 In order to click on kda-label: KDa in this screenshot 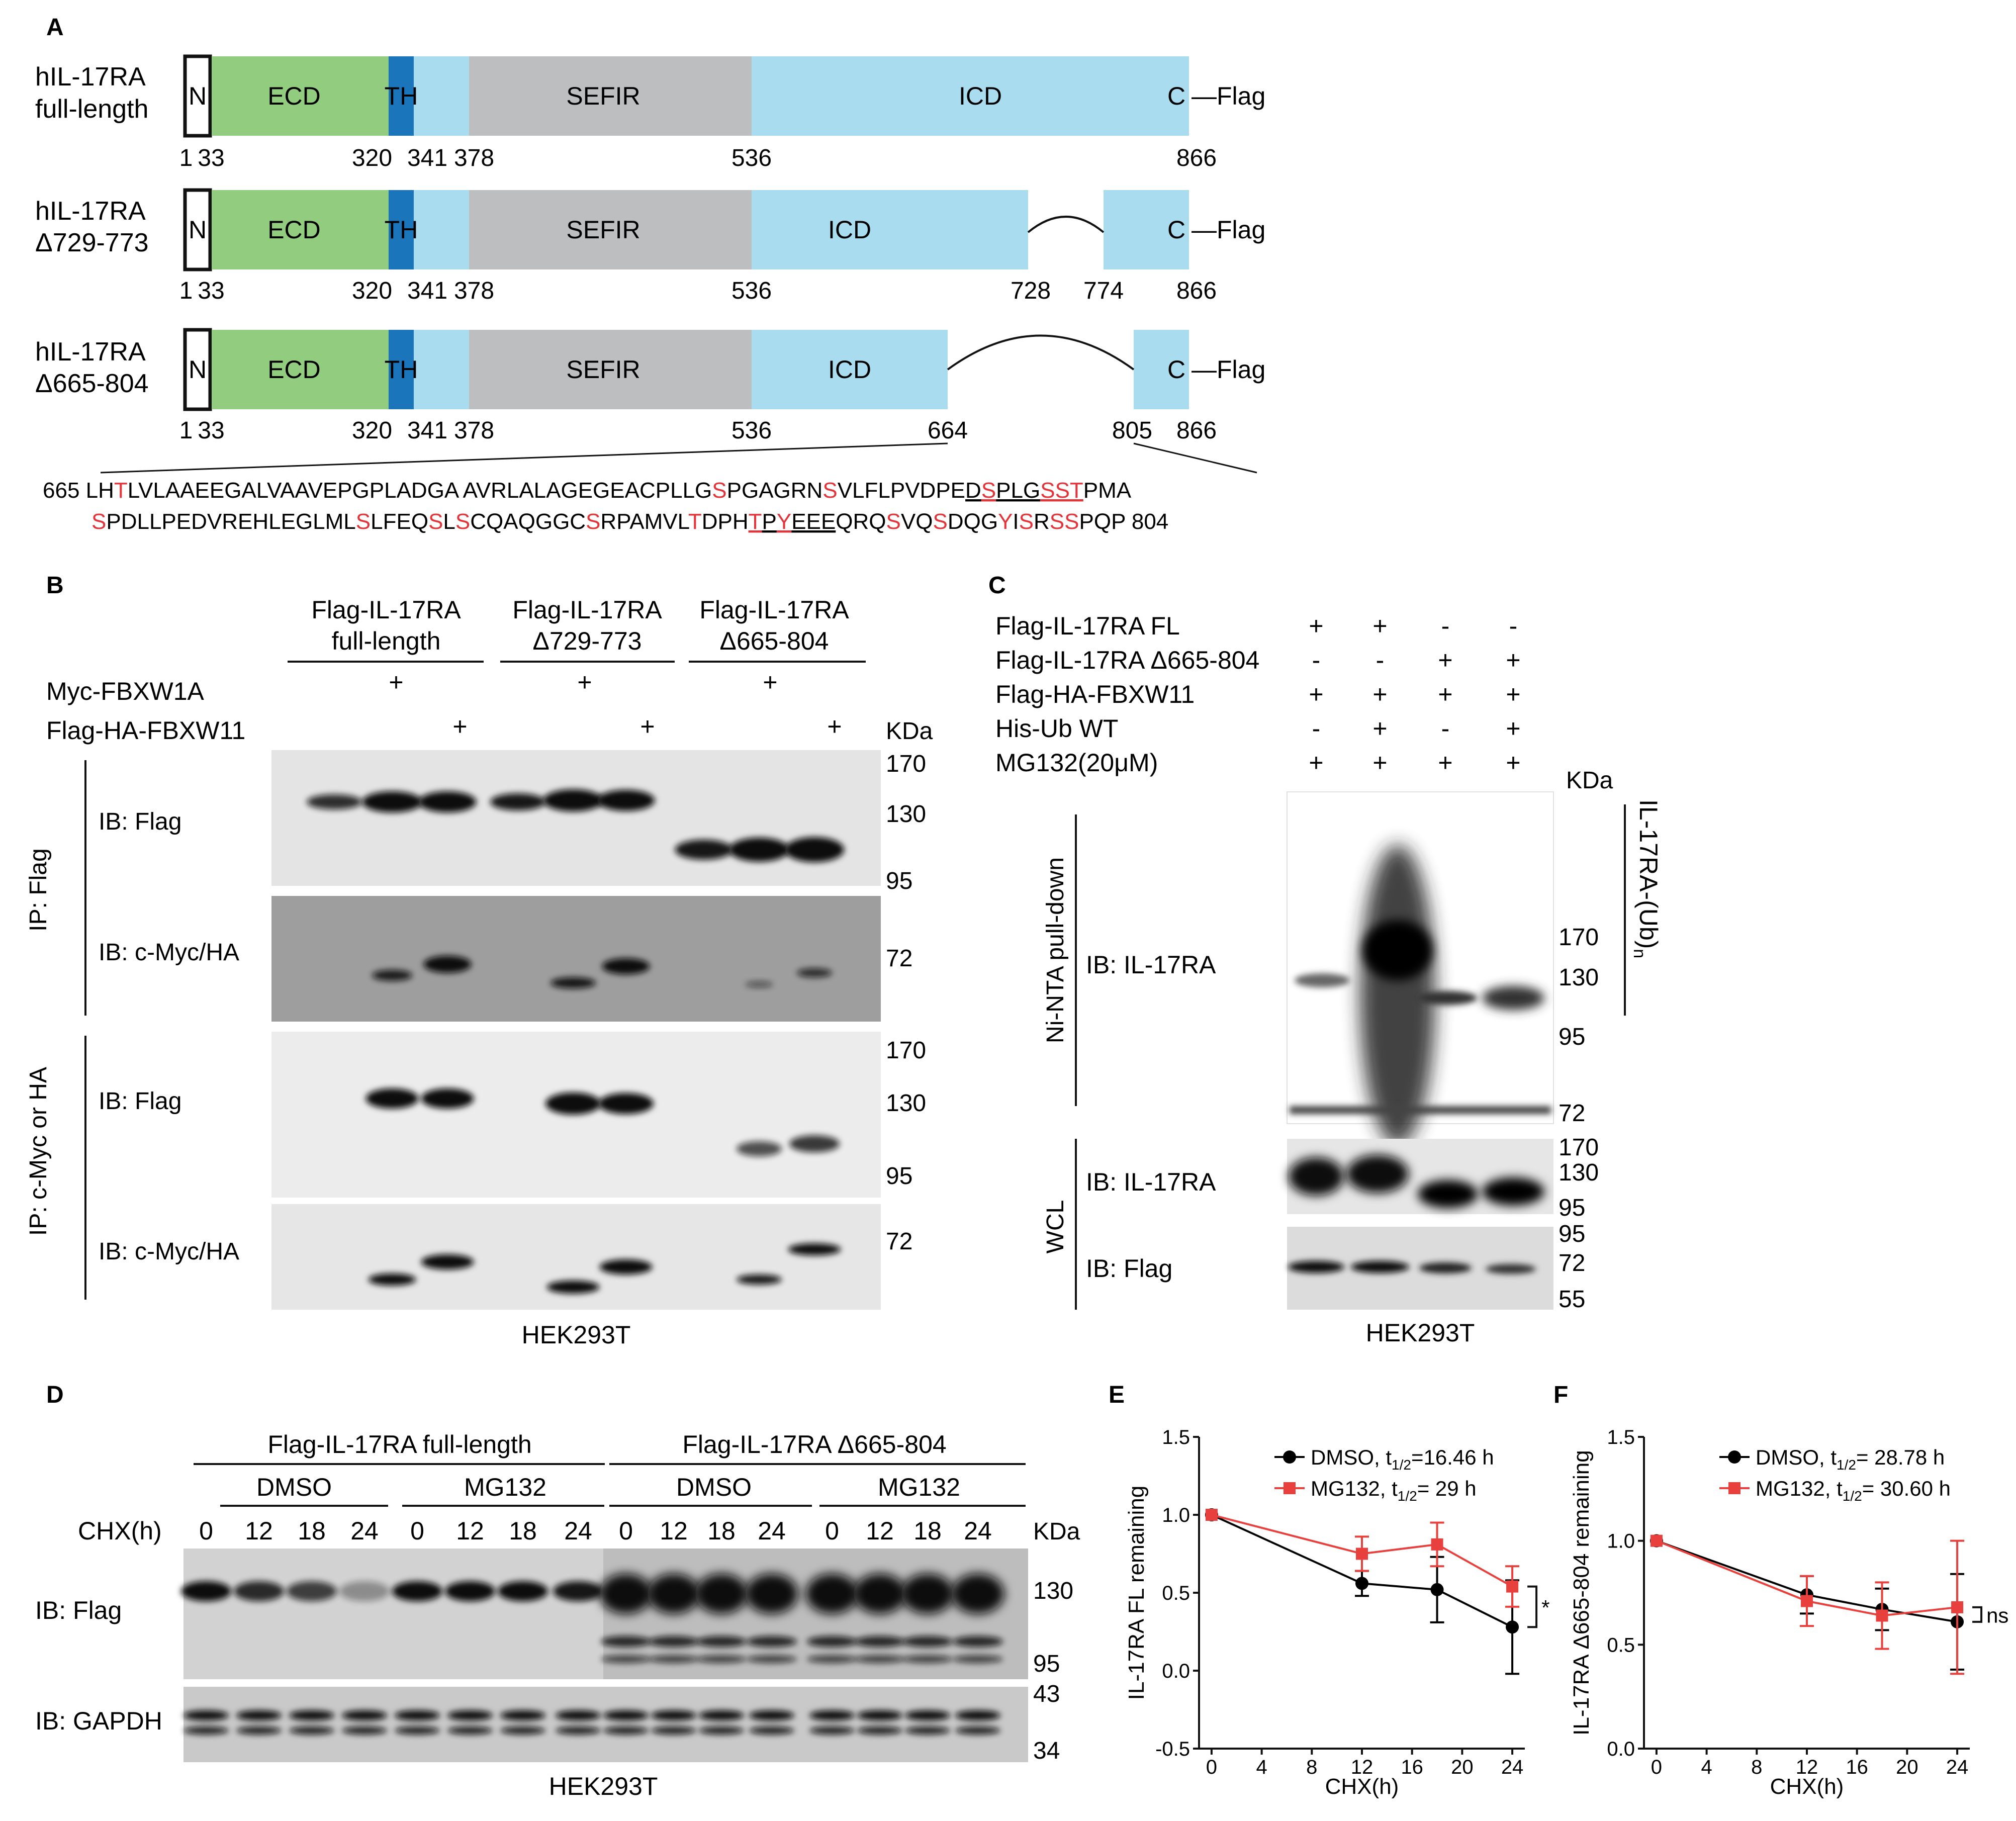, I will do `click(1590, 780)`.